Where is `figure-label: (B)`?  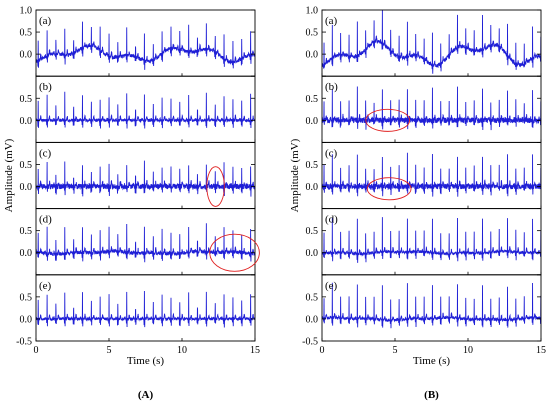 figure-label: (B) is located at coordinates (431, 395).